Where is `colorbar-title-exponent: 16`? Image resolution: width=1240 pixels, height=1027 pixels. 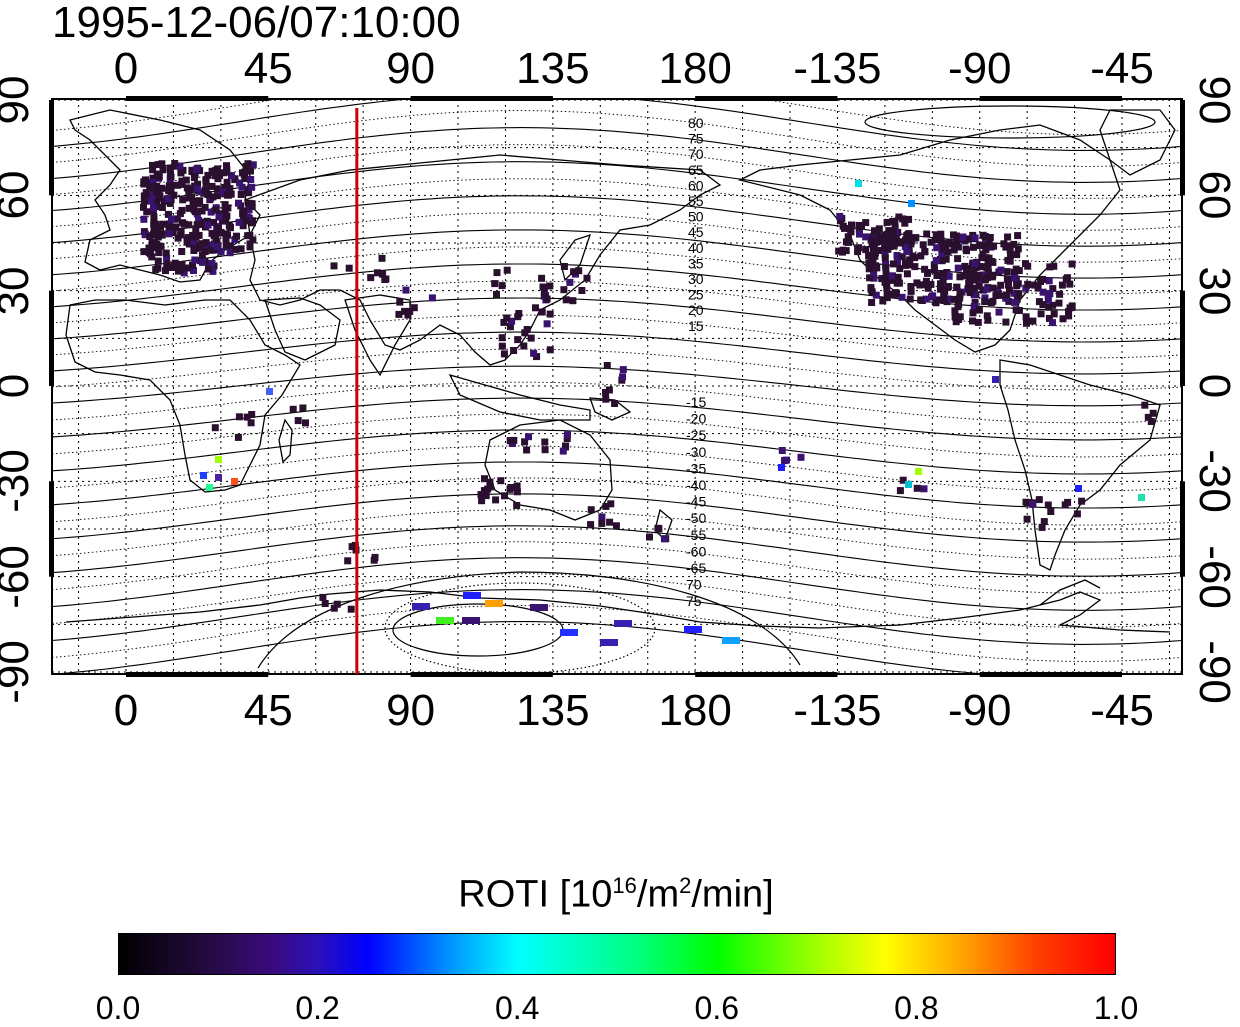
colorbar-title-exponent: 16 is located at coordinates (624, 885).